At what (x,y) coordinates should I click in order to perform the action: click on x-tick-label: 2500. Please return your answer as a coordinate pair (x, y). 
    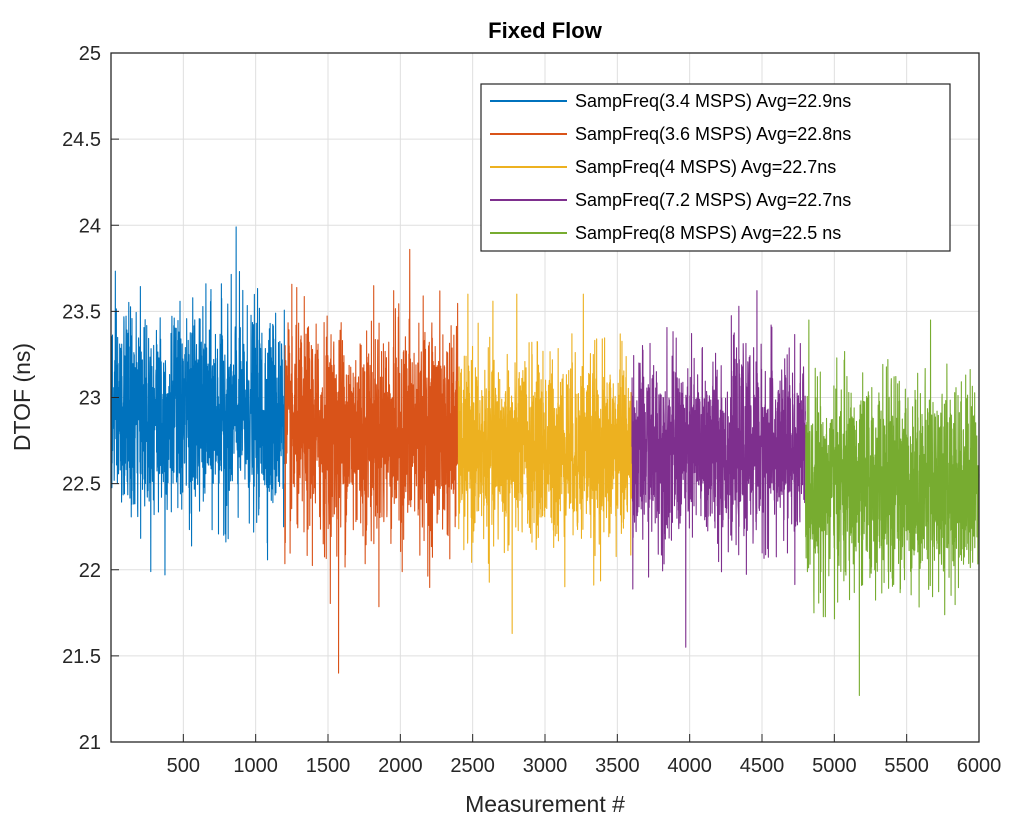
    Looking at the image, I should click on (472, 766).